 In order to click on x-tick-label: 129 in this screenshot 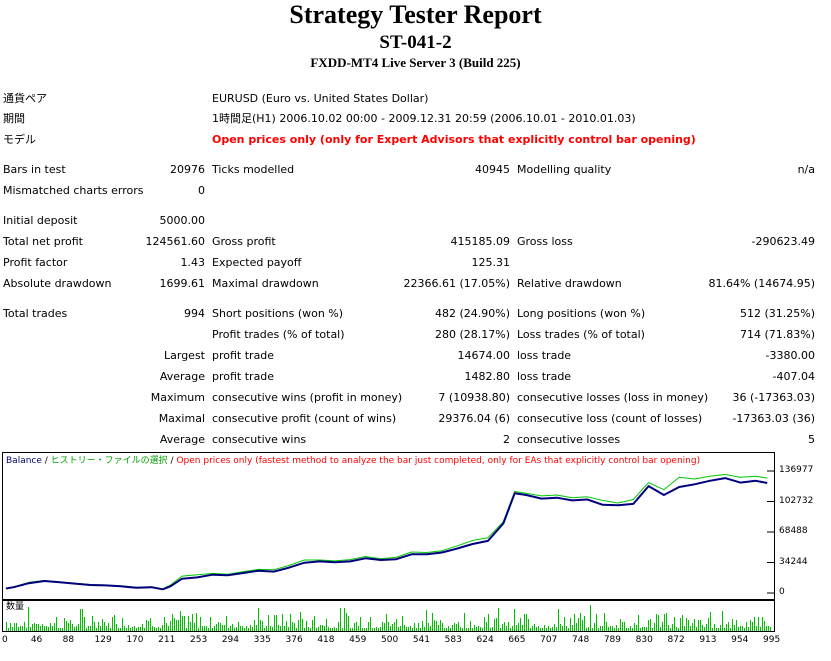, I will do `click(103, 640)`.